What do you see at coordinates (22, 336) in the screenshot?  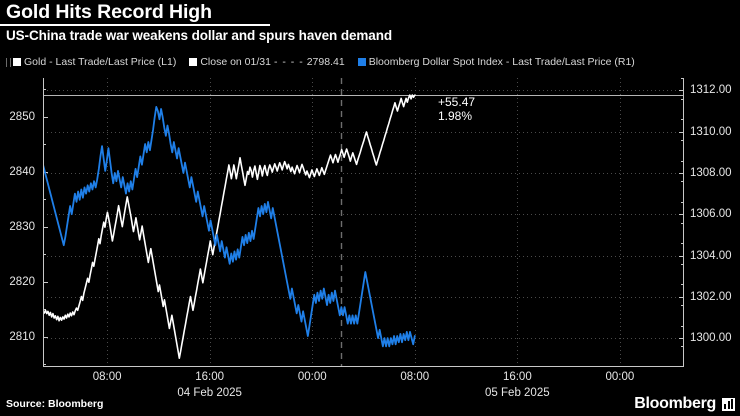 I see `y-axis-left-tick-label: 2810` at bounding box center [22, 336].